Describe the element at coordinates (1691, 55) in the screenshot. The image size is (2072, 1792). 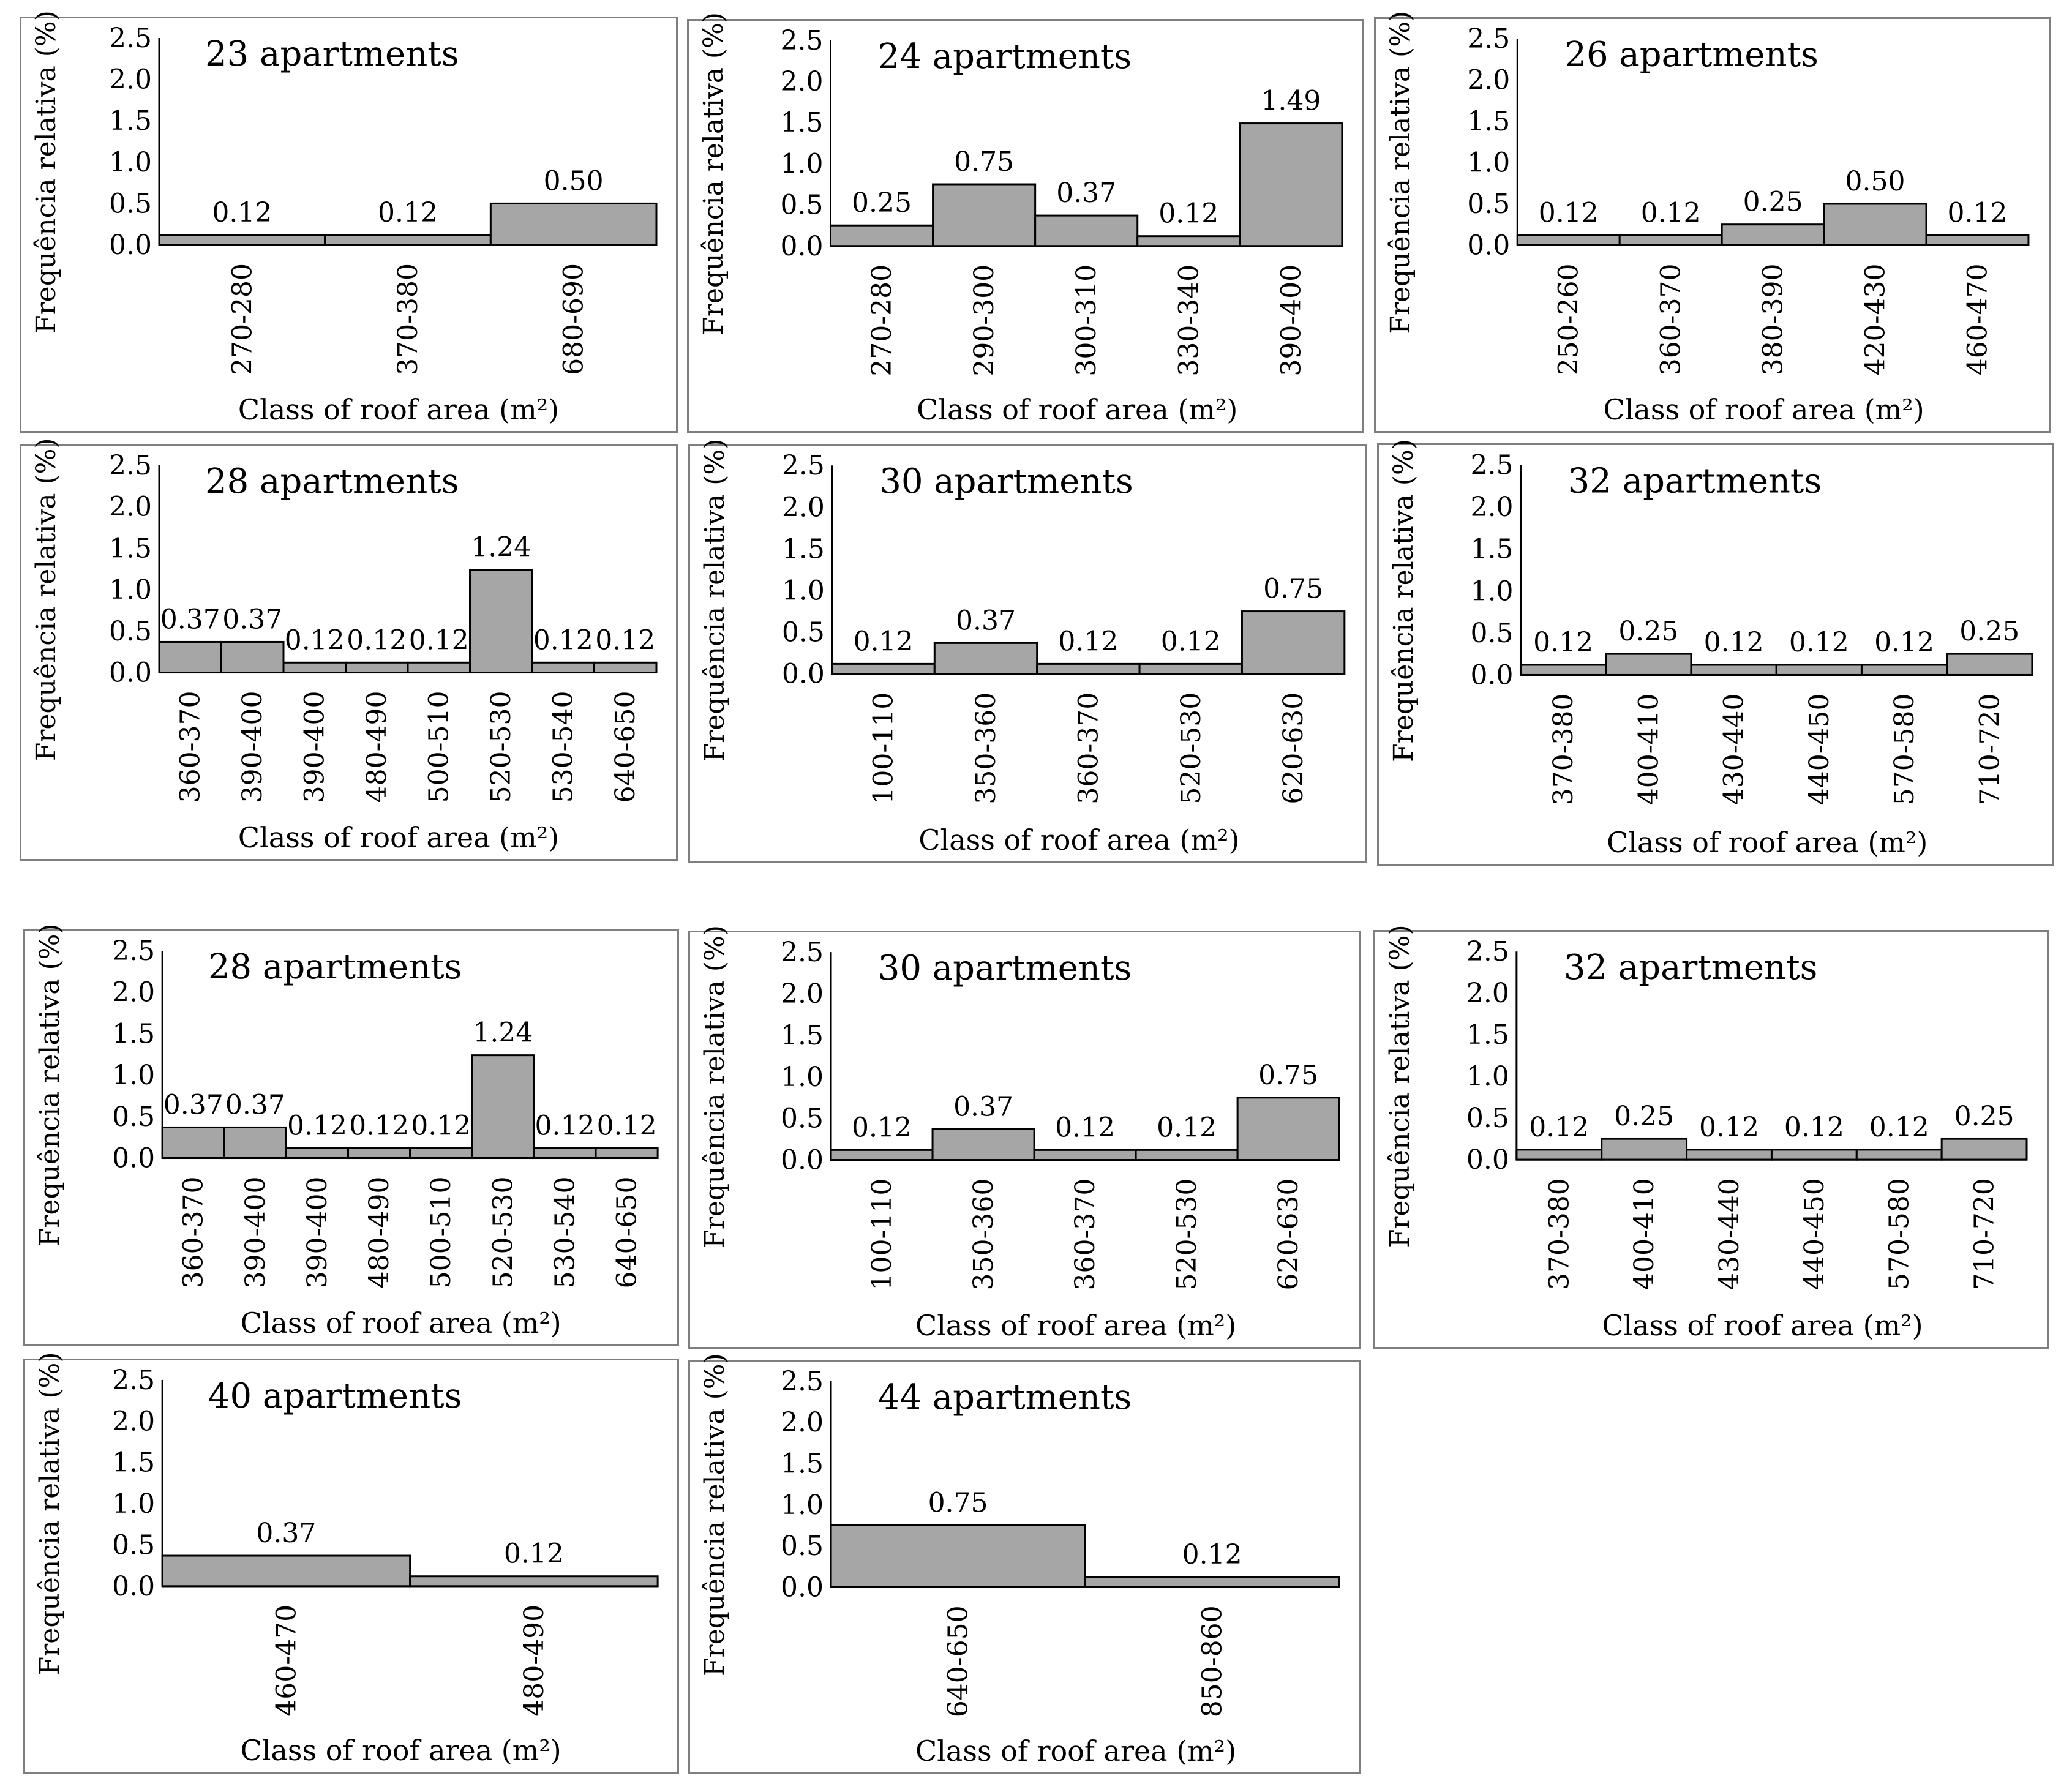
I see `chart-title: 26 apartments` at that location.